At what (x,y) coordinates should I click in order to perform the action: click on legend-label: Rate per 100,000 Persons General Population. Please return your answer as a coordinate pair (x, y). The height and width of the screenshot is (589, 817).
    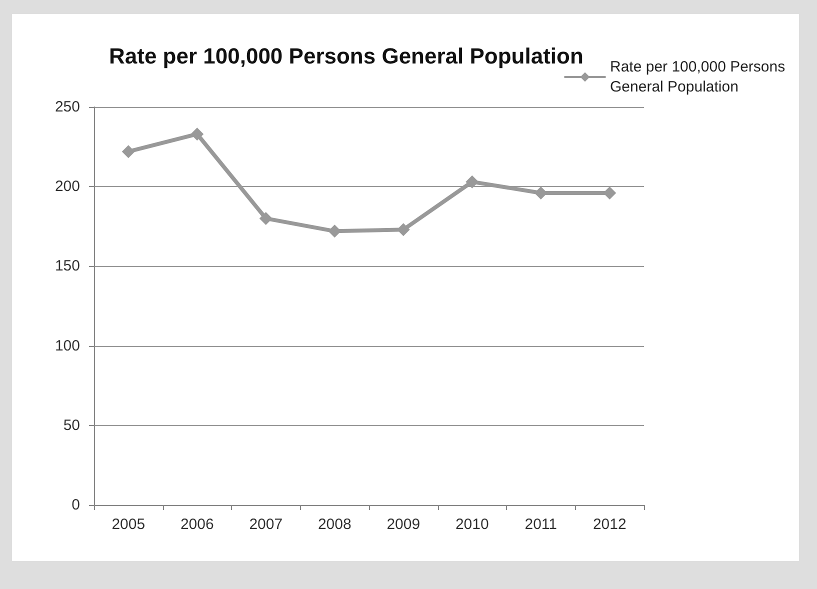
    Looking at the image, I should click on (700, 77).